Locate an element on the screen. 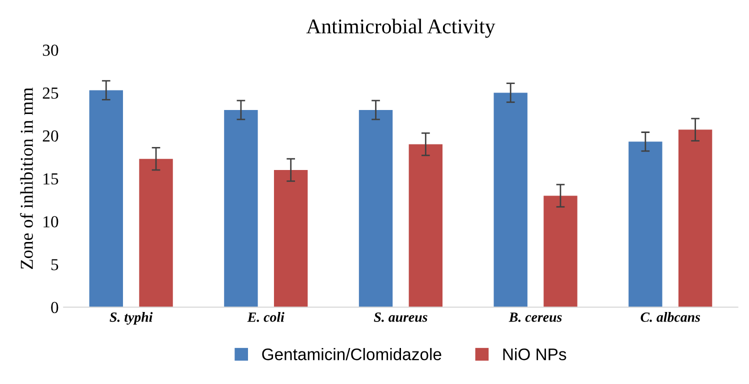 The image size is (749, 384). x-tick-label: B. cereus is located at coordinates (535, 317).